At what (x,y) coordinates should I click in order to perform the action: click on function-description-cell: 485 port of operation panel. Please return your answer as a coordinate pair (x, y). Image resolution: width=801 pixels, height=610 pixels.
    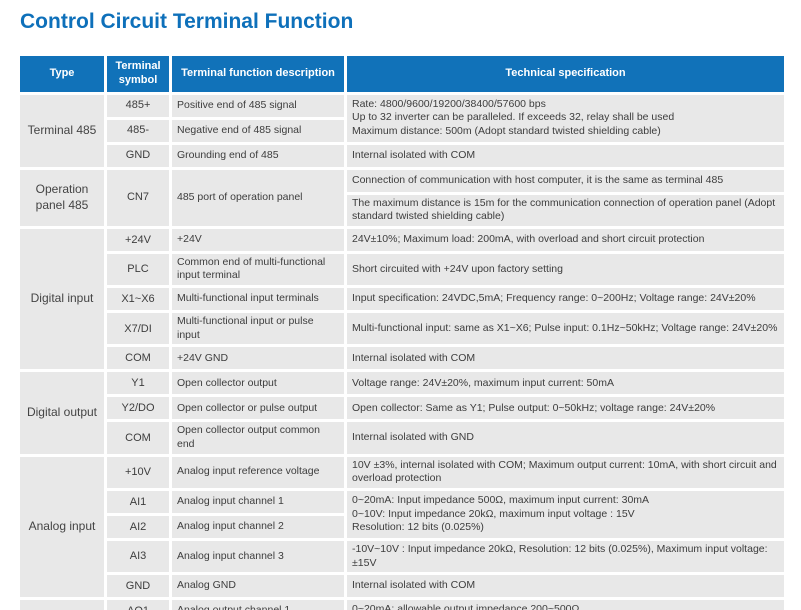
    Looking at the image, I should click on (258, 197).